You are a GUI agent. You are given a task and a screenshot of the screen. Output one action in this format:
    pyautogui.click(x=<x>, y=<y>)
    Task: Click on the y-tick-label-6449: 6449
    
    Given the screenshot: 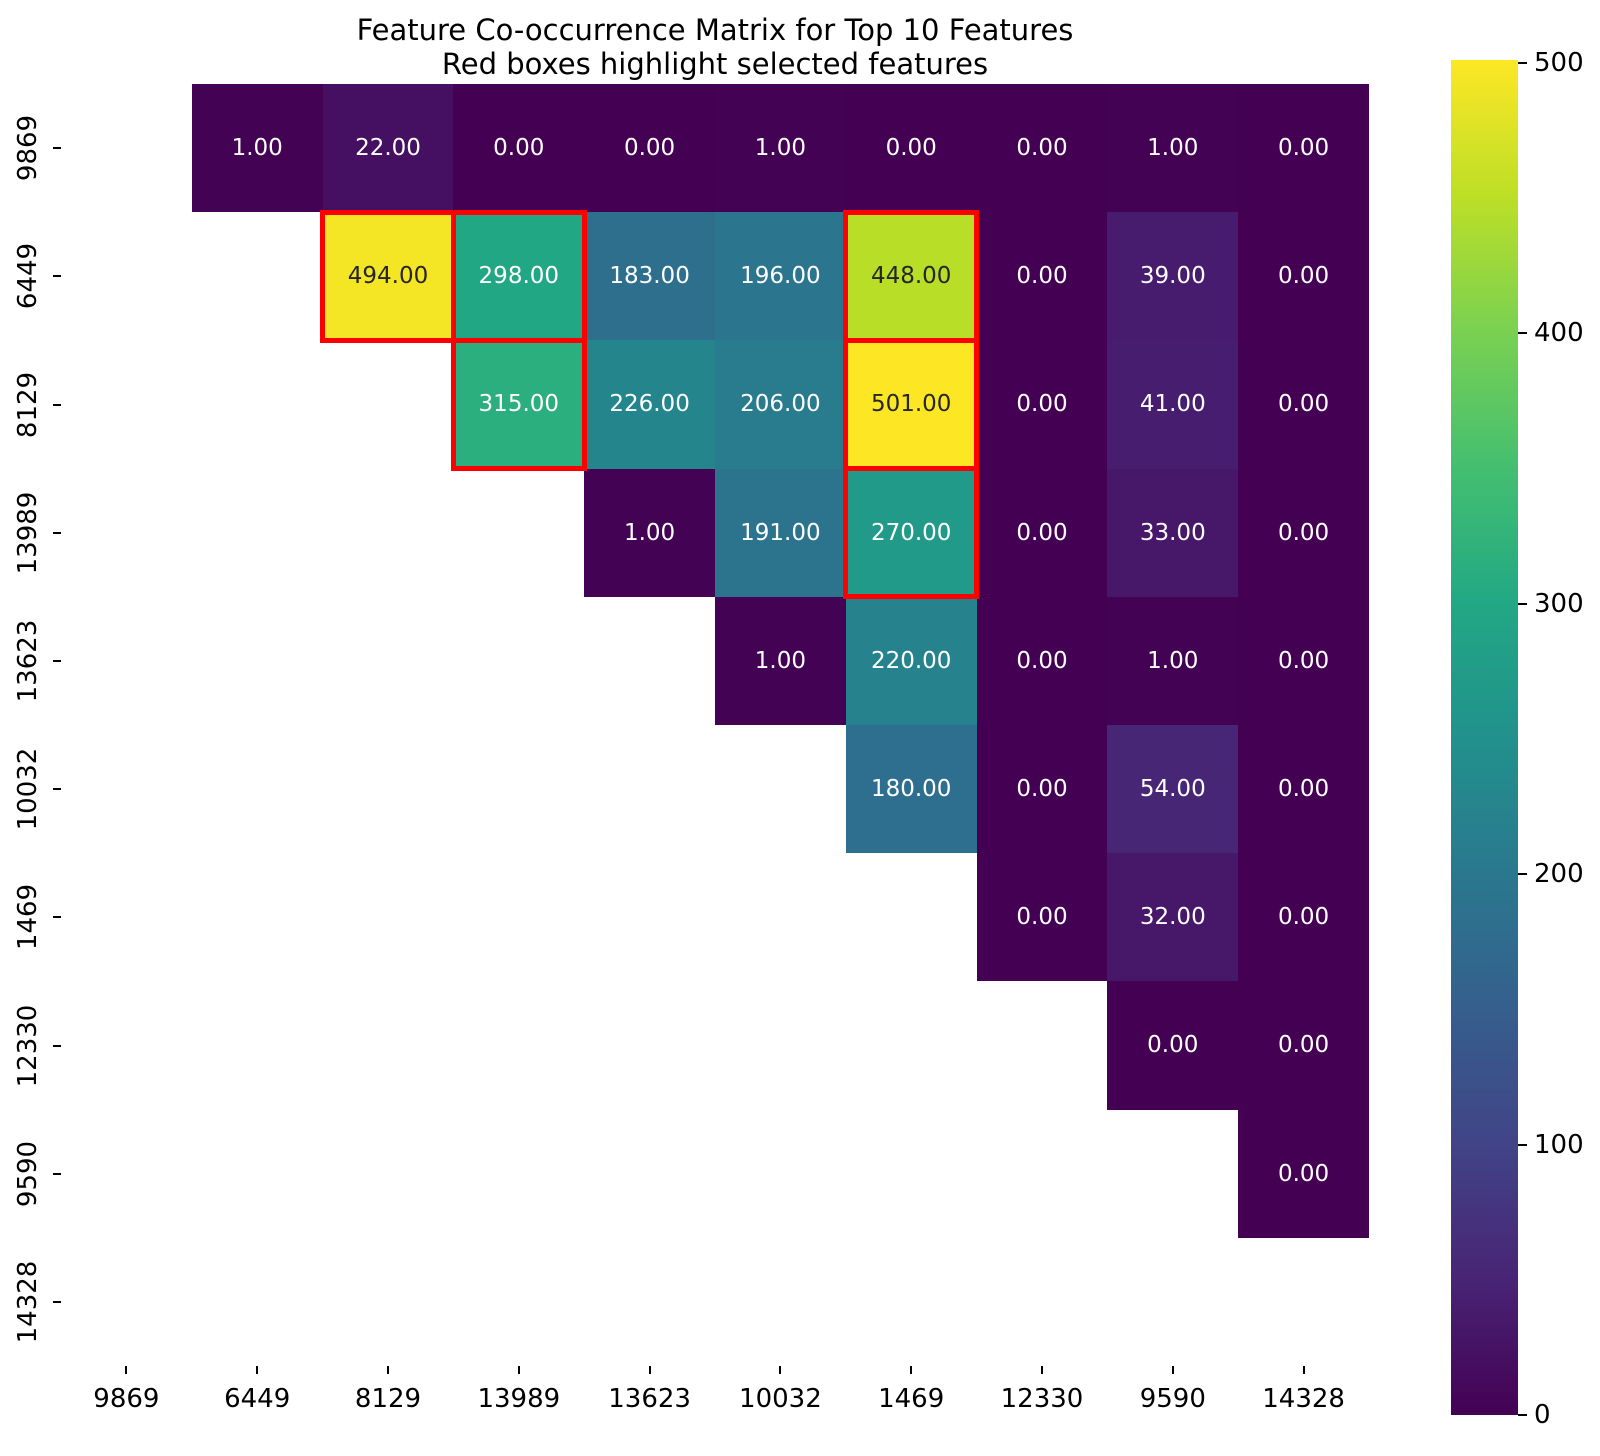 What is the action you would take?
    pyautogui.click(x=28, y=276)
    